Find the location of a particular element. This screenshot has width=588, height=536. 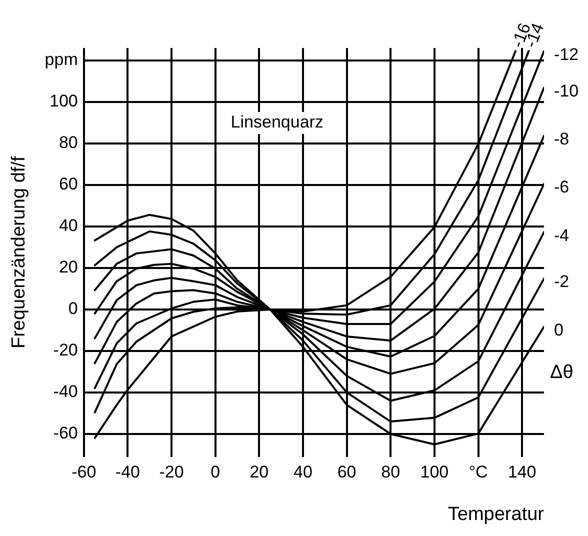

y-tick-label: 100 is located at coordinates (63, 101).